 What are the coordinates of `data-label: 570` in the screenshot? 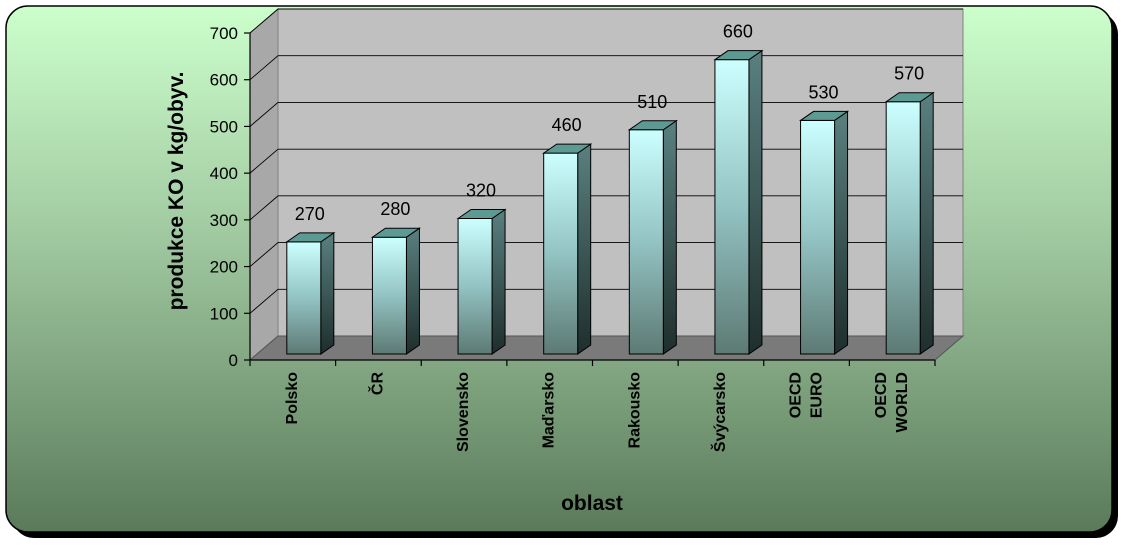 It's located at (909, 74).